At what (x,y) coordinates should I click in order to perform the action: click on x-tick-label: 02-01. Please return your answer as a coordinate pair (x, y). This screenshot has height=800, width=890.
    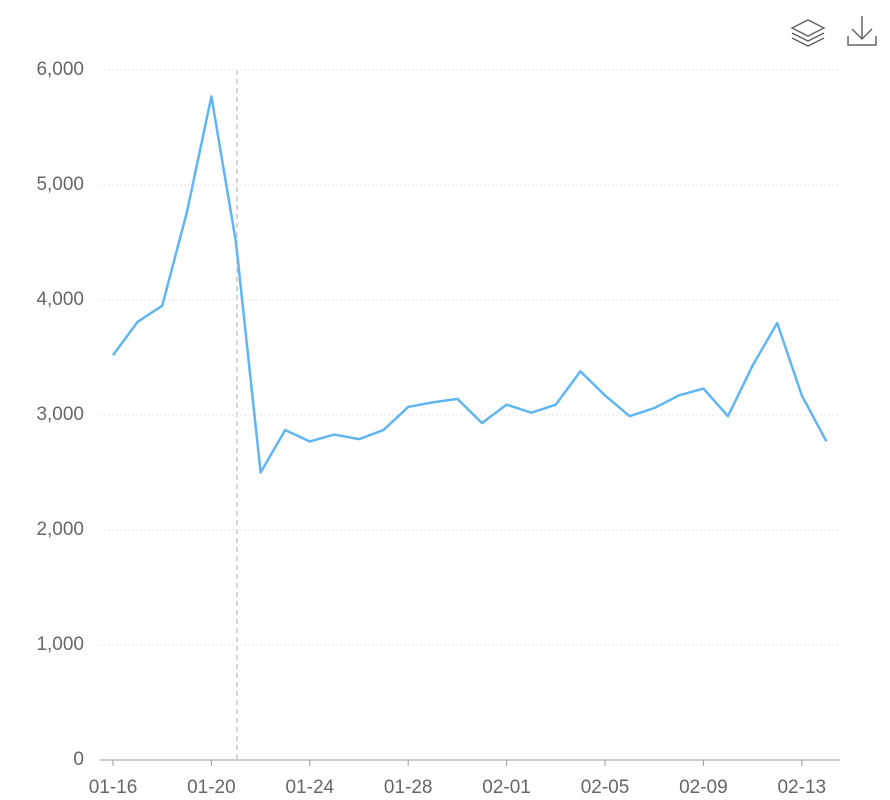
    Looking at the image, I should click on (506, 787).